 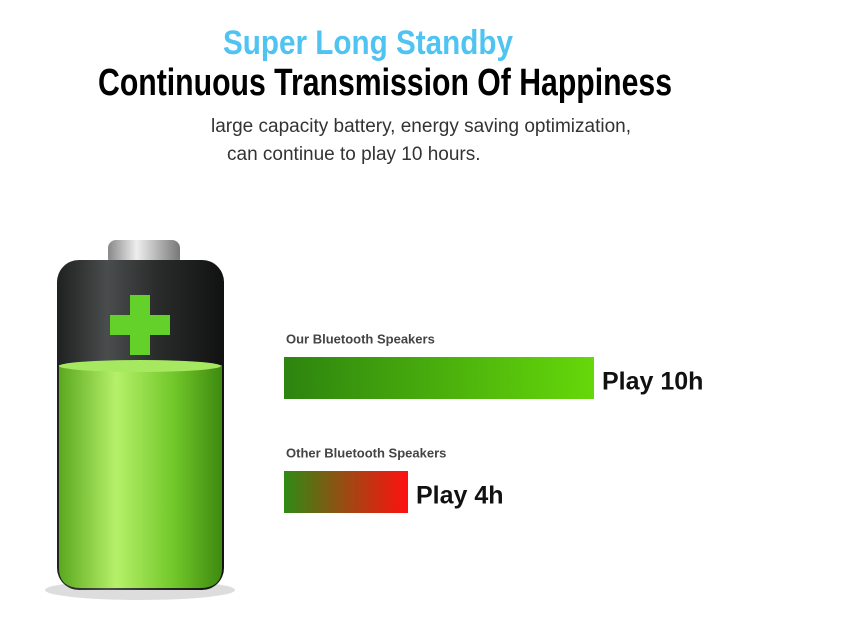 What do you see at coordinates (366, 452) in the screenshot?
I see `bar-label: Other Bluetooth Speakers` at bounding box center [366, 452].